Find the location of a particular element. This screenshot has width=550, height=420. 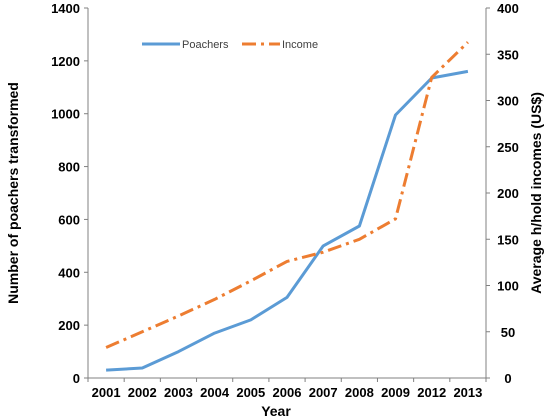

left-y-tick-label: 1000 is located at coordinates (65, 114).